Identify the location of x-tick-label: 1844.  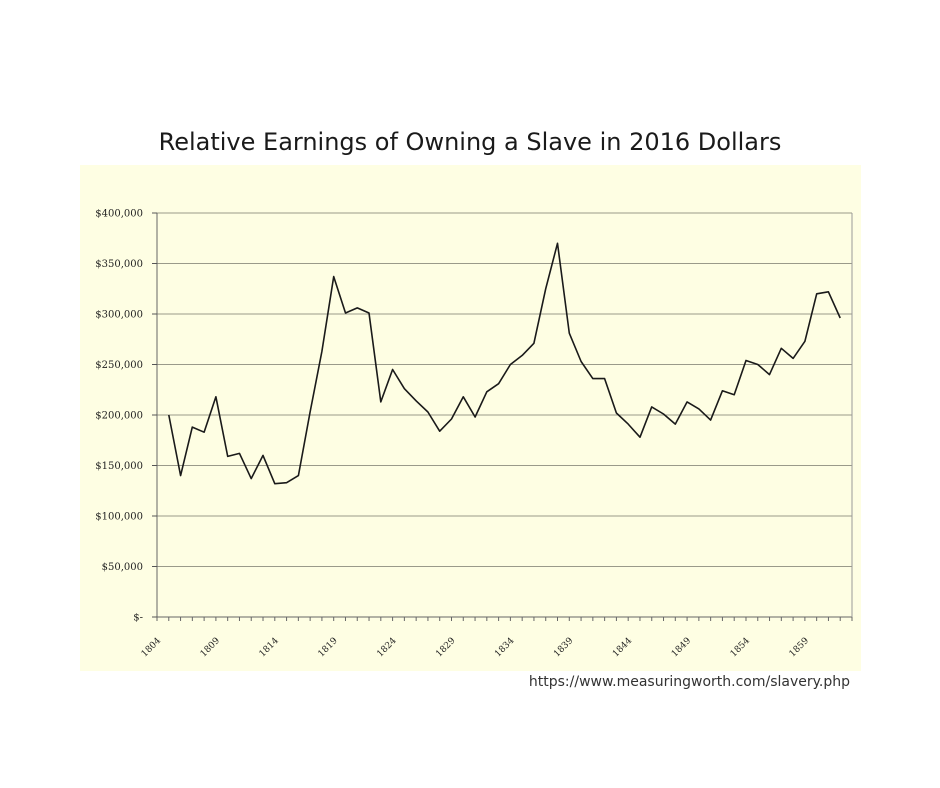
(622, 647).